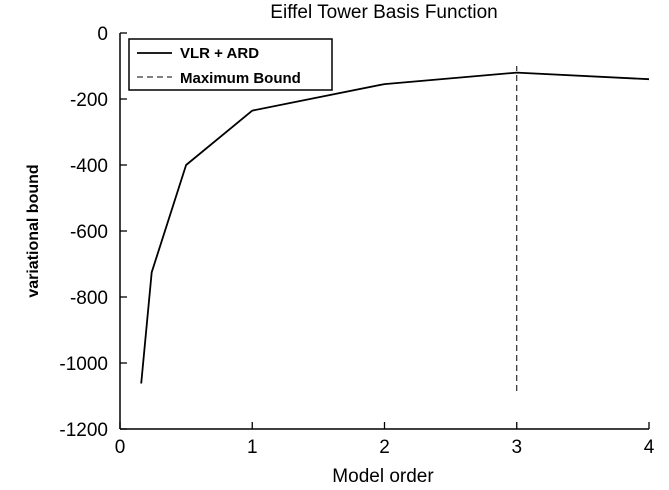 This screenshot has width=669, height=490. Describe the element at coordinates (383, 476) in the screenshot. I see `x-axis-label: Model order` at that location.